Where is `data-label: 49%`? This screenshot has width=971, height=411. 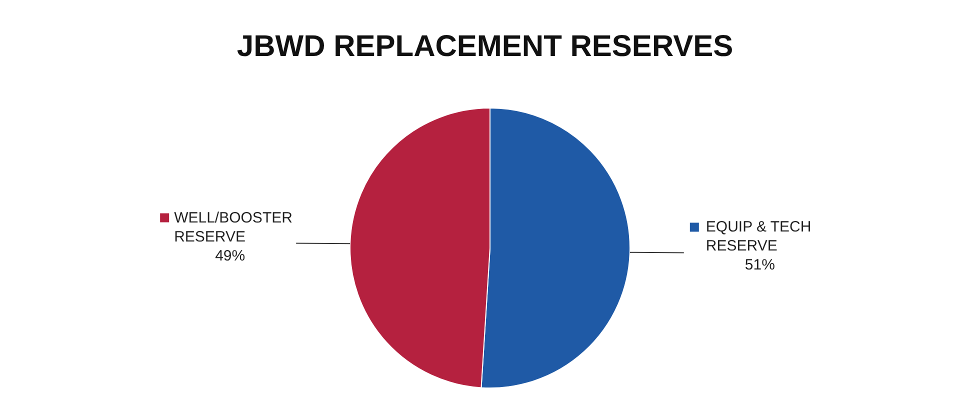
data-label: 49% is located at coordinates (230, 255).